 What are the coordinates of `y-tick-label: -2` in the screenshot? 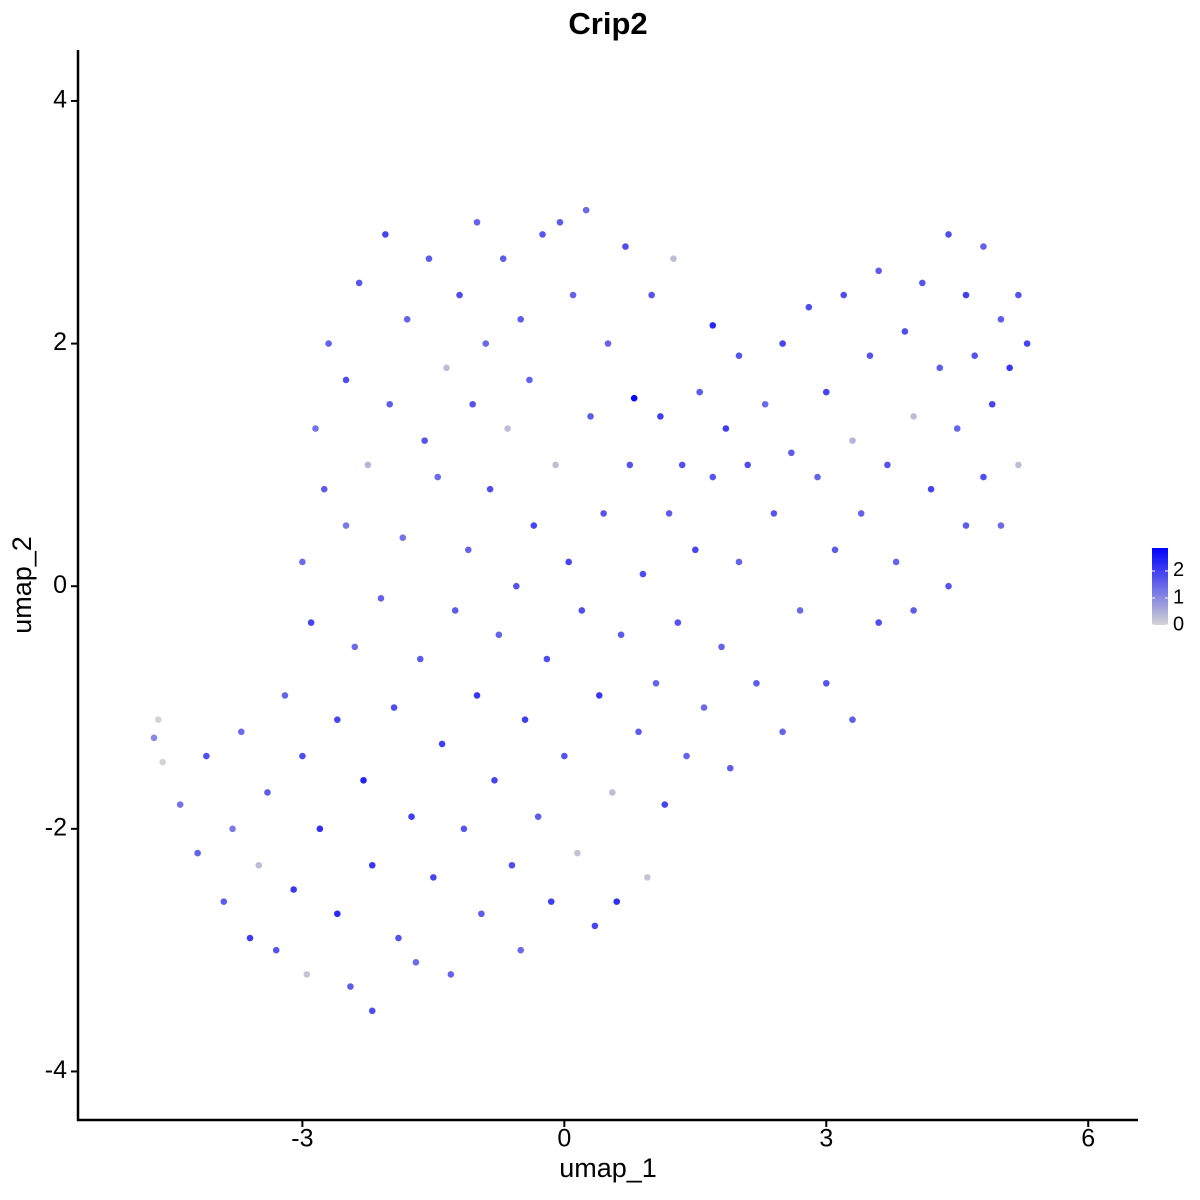 It's located at (56, 827).